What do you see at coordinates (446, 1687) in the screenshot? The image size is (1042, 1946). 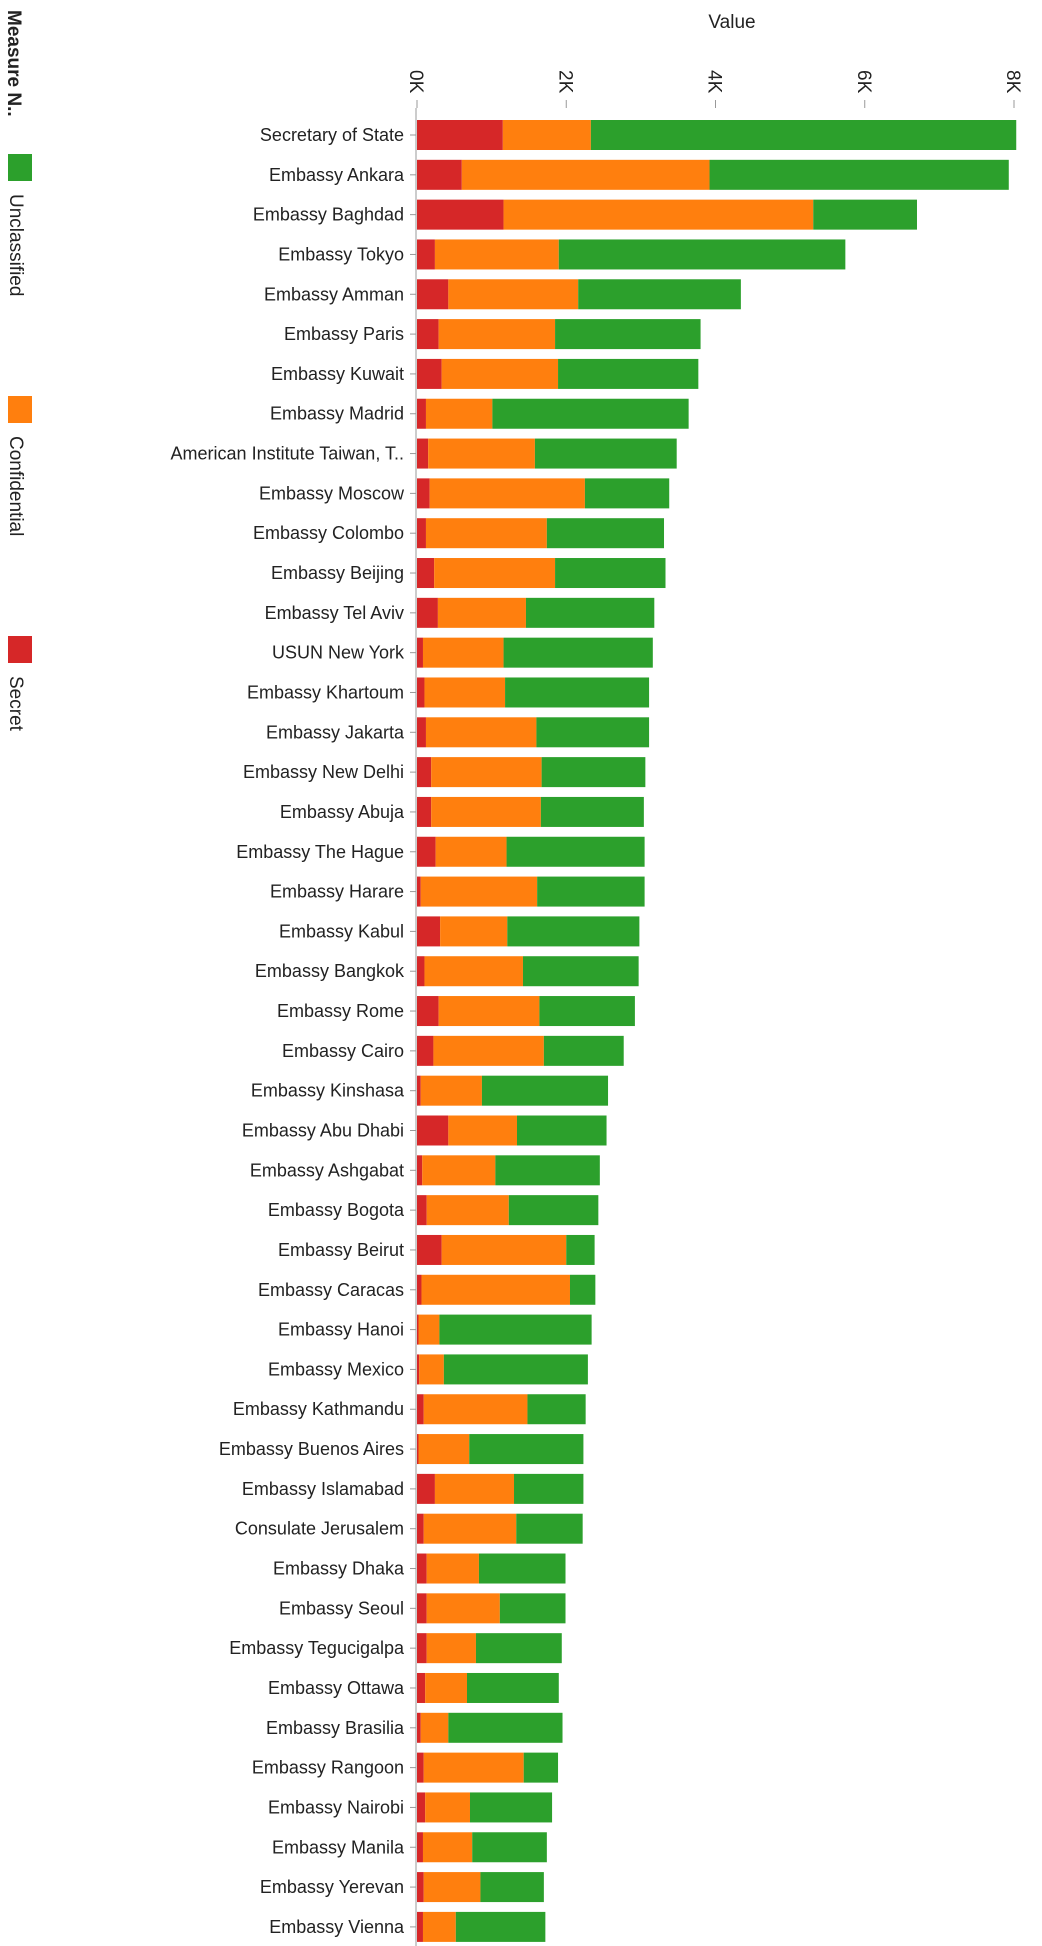 I see `bar-segment-confidential-embassy-ottawa` at bounding box center [446, 1687].